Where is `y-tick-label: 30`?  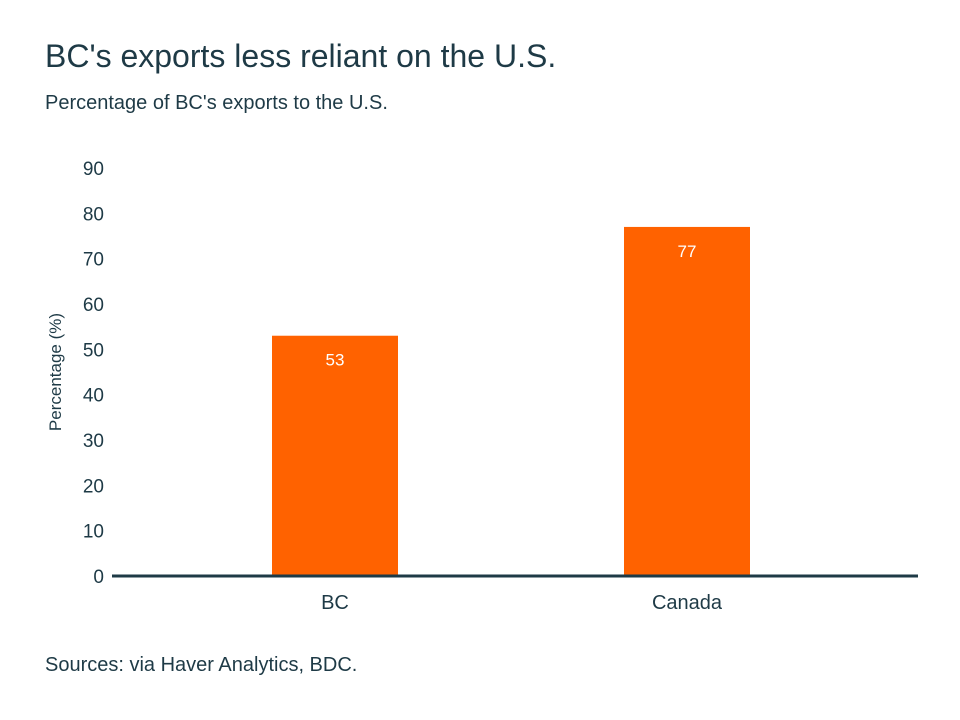
y-tick-label: 30 is located at coordinates (93, 441).